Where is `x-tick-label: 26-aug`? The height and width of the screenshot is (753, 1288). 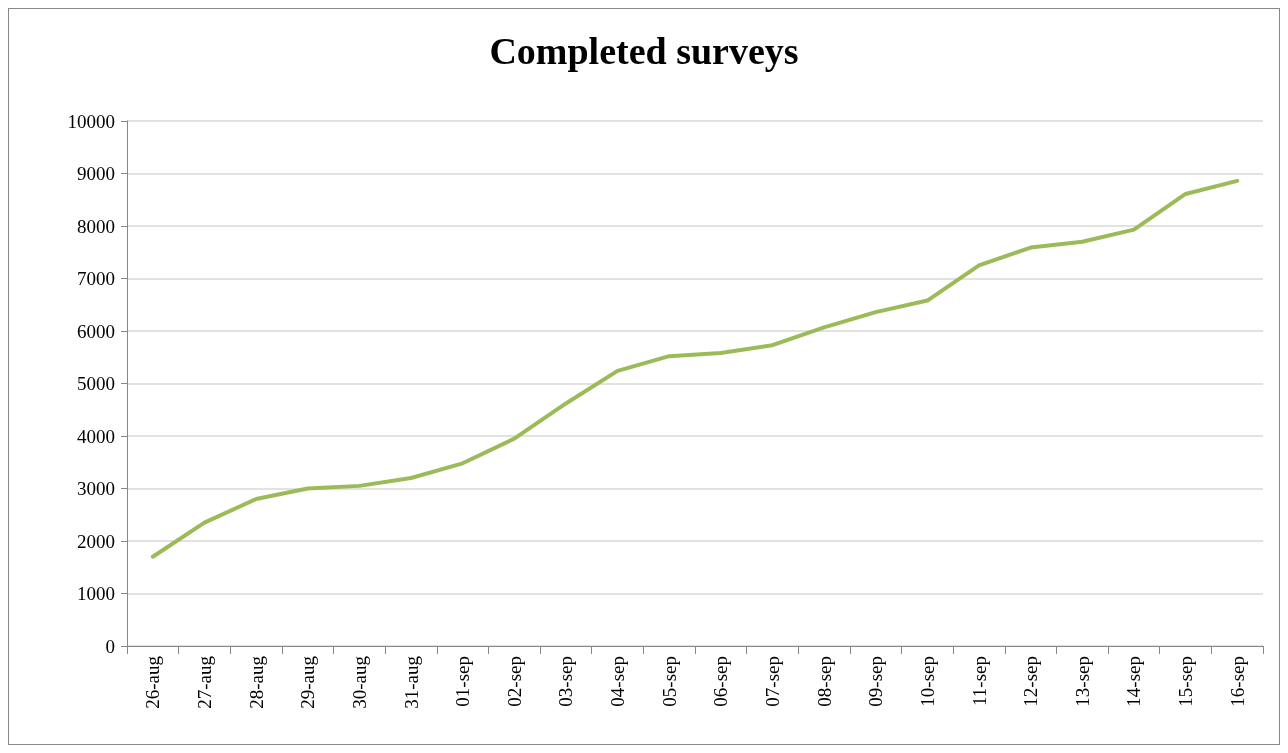
x-tick-label: 26-aug is located at coordinates (153, 682).